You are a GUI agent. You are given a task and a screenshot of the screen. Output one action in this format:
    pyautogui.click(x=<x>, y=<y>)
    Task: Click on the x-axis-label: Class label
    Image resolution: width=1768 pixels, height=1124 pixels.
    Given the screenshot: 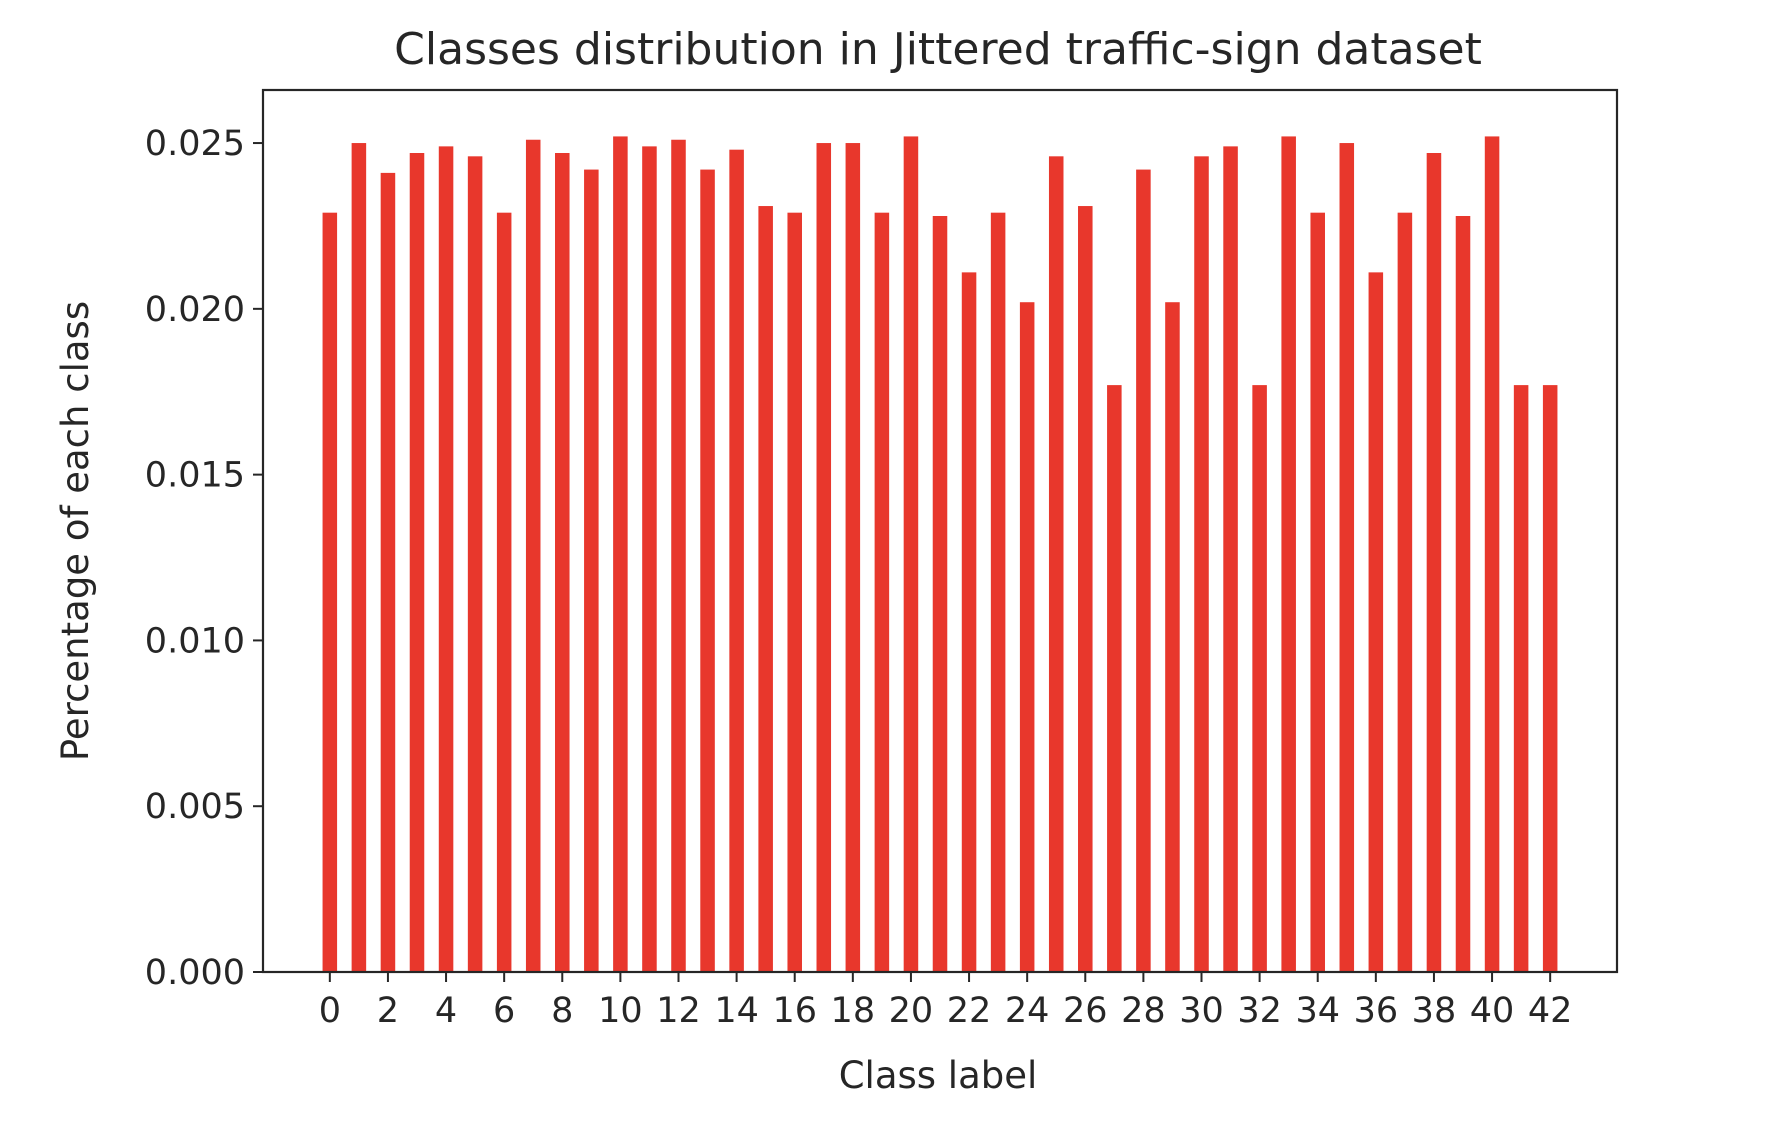 What is the action you would take?
    pyautogui.click(x=938, y=1075)
    